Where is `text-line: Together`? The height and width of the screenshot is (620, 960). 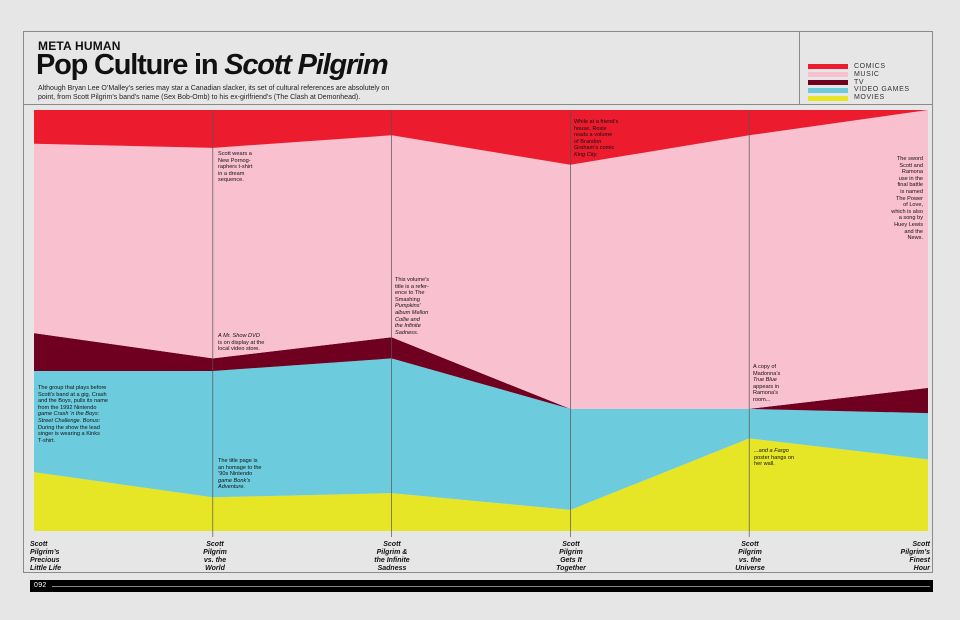 text-line: Together is located at coordinates (571, 568).